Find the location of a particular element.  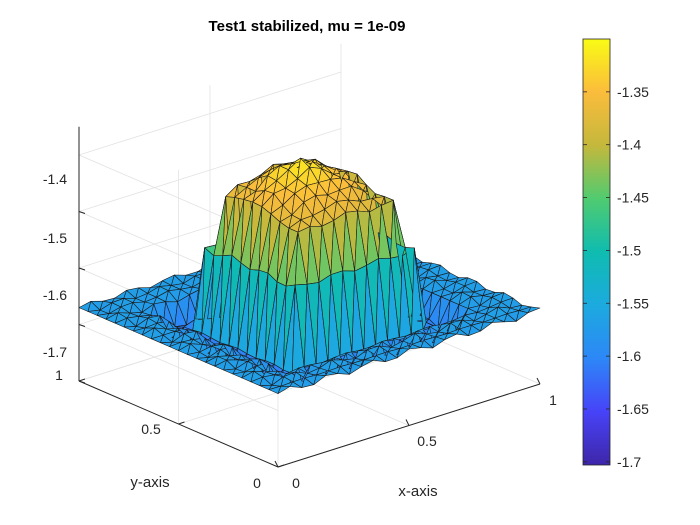

colorbar-tick-label: -1.7 is located at coordinates (629, 462).